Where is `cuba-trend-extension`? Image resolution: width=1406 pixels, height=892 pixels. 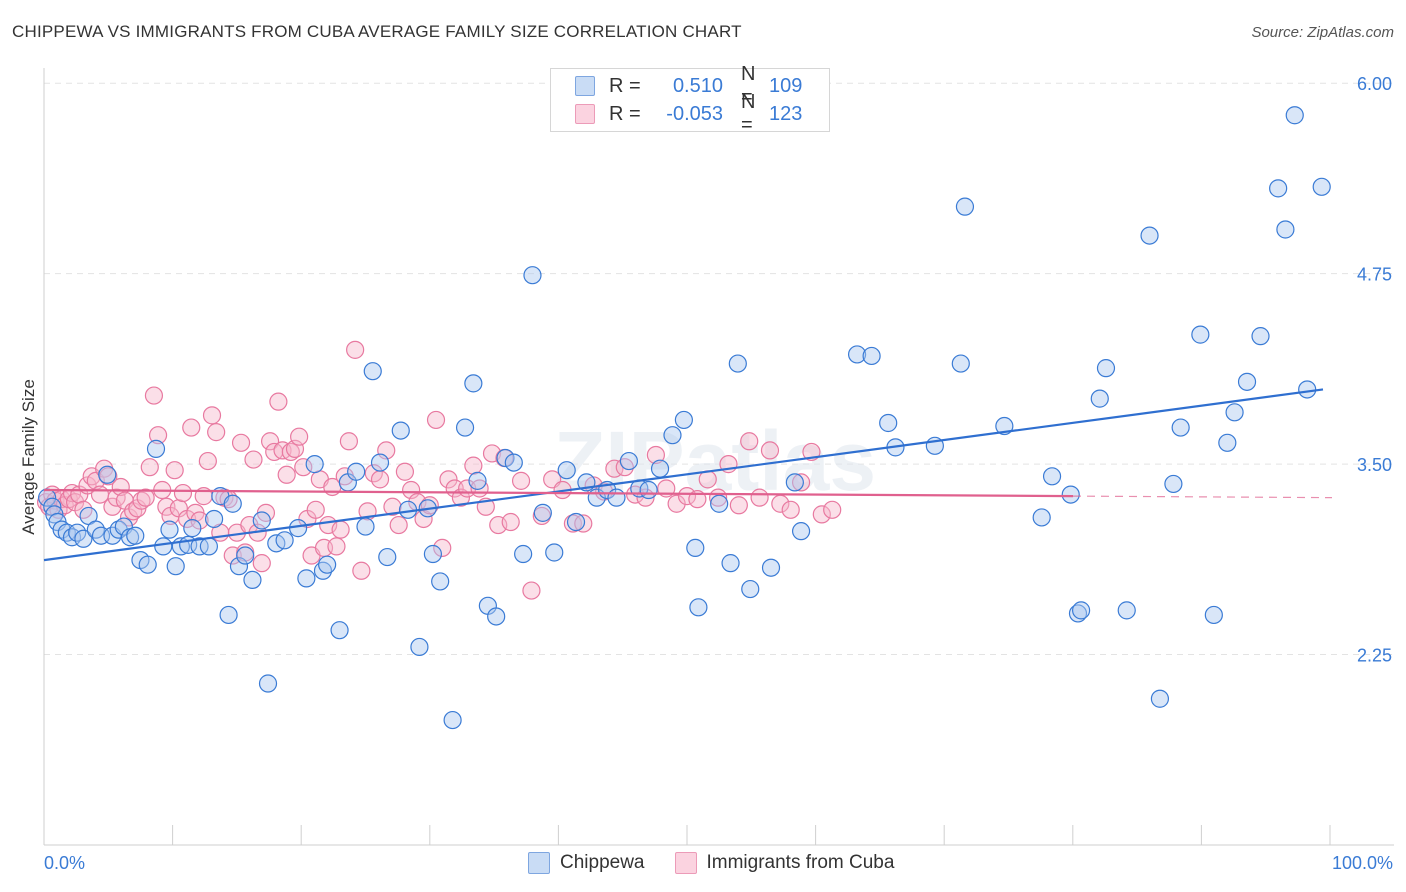 cuba-trend-extension is located at coordinates (1202, 497).